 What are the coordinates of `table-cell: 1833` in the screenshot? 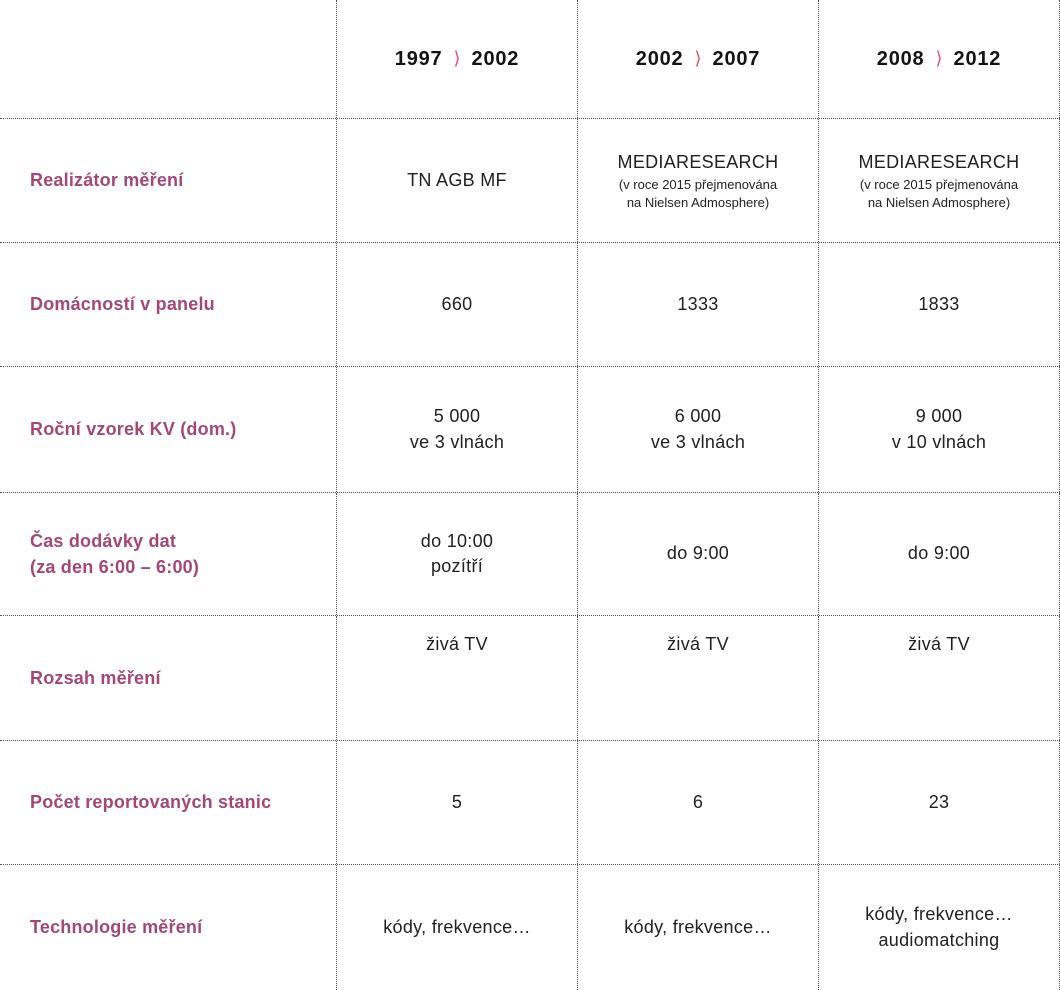 It's located at (939, 304).